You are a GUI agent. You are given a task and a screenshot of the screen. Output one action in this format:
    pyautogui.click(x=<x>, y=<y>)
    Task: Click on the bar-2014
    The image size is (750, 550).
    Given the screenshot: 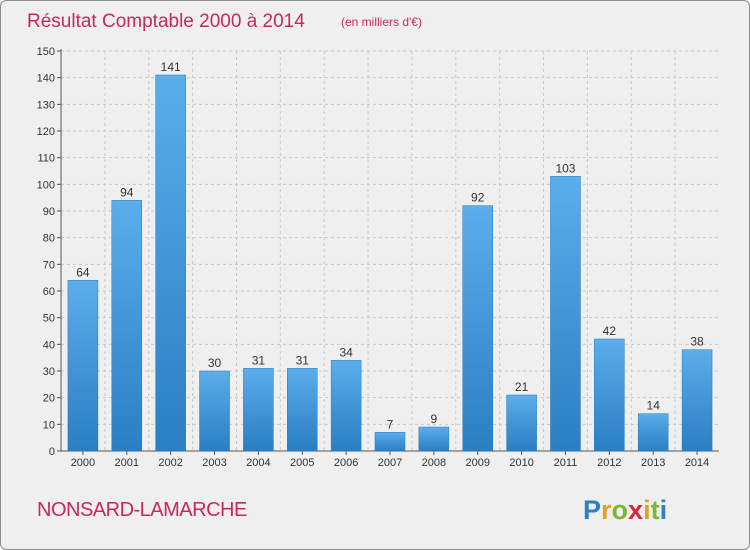 What is the action you would take?
    pyautogui.click(x=697, y=400)
    